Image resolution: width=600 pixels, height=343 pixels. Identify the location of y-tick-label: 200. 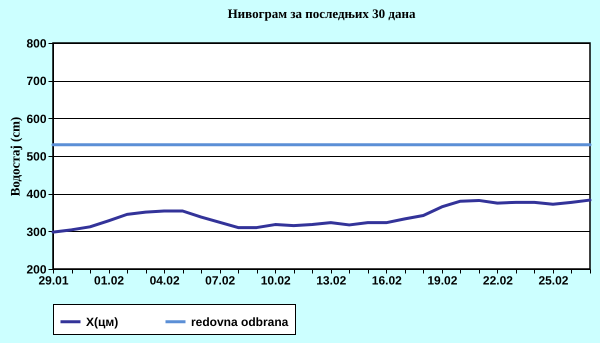
(36, 269).